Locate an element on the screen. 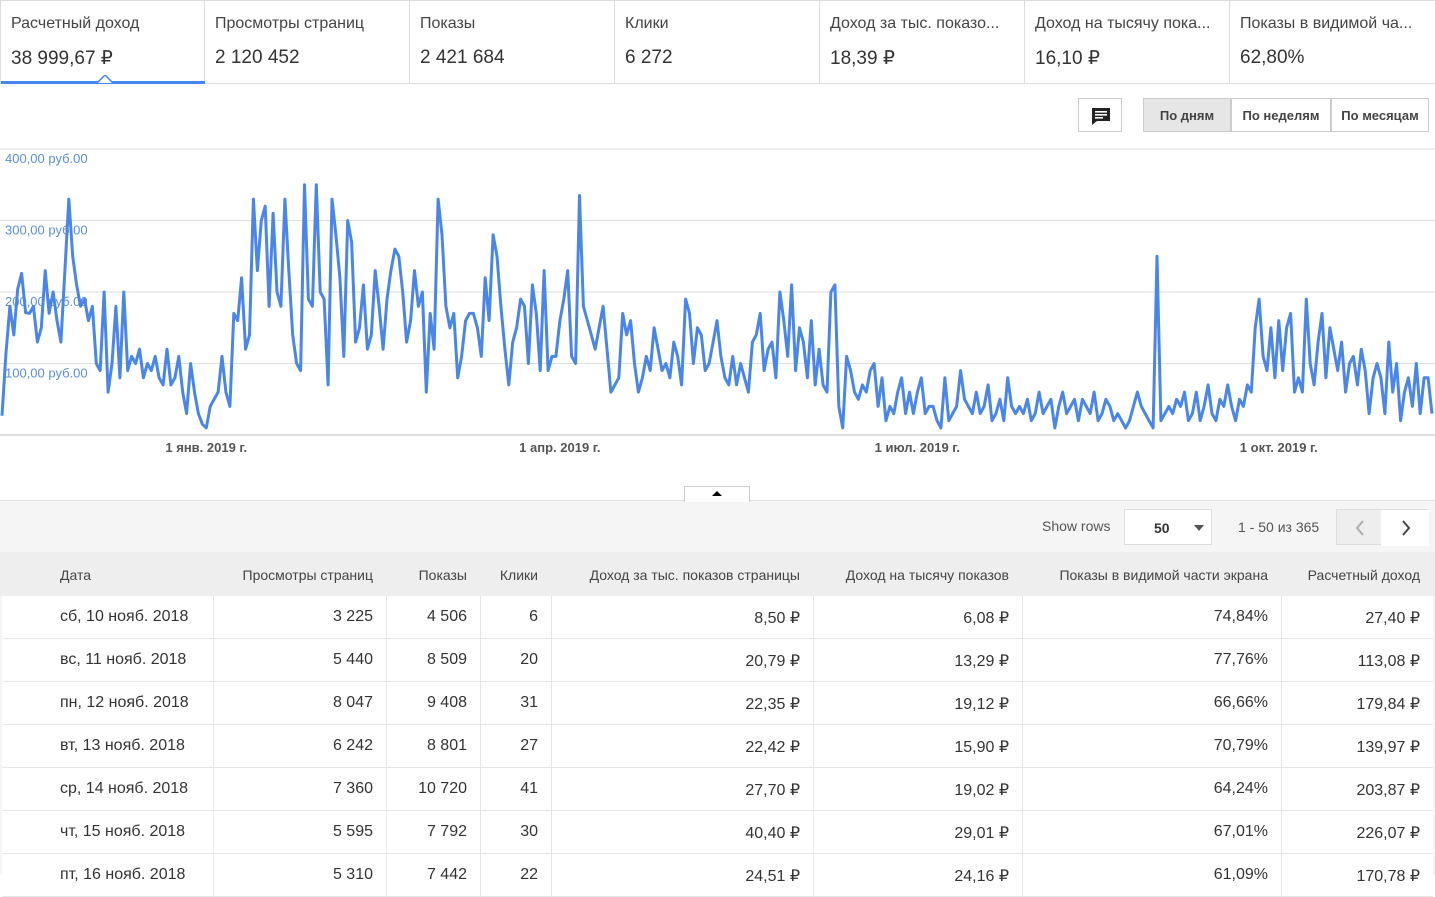  metric-tab: Показы 2 421 684 is located at coordinates (512, 42).